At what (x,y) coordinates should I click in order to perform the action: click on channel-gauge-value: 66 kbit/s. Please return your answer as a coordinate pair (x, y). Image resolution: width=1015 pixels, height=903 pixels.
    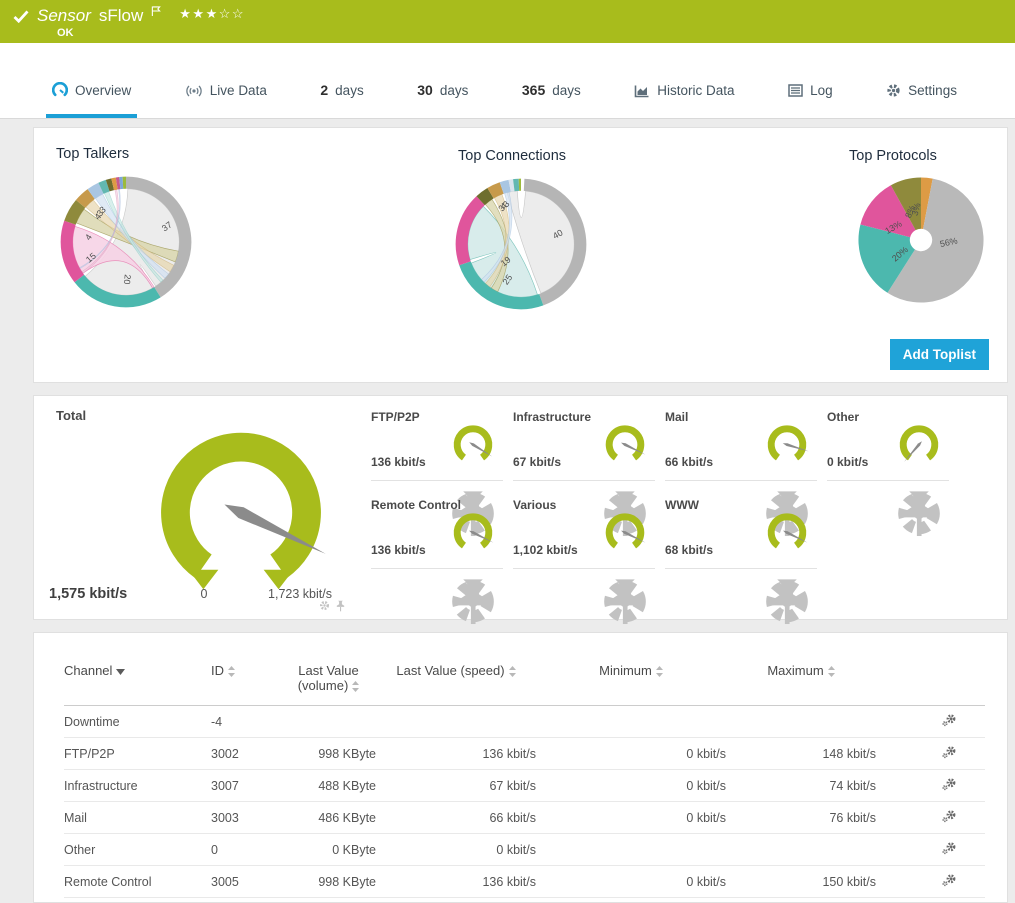
    Looking at the image, I should click on (689, 462).